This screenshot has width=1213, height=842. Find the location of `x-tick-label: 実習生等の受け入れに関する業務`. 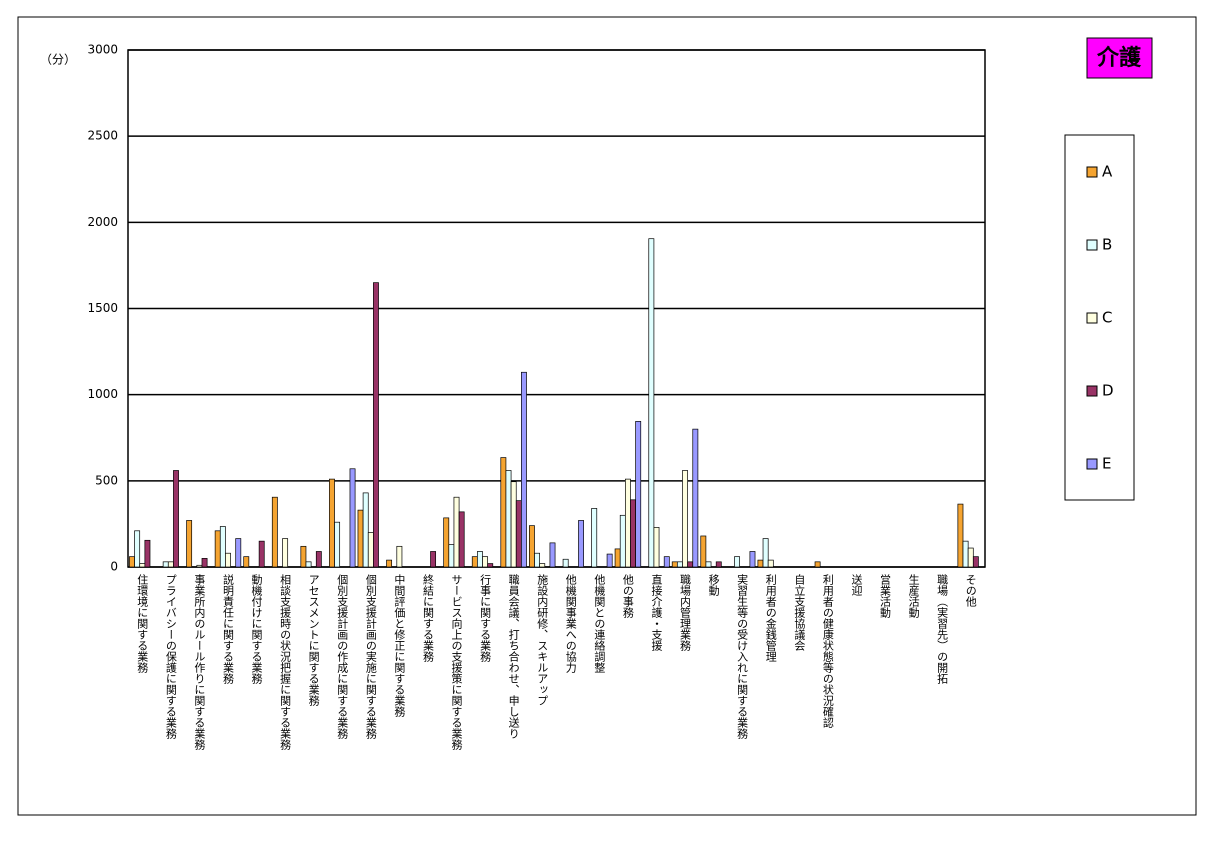

x-tick-label: 実習生等の受け入れに関する業務 is located at coordinates (742, 656).